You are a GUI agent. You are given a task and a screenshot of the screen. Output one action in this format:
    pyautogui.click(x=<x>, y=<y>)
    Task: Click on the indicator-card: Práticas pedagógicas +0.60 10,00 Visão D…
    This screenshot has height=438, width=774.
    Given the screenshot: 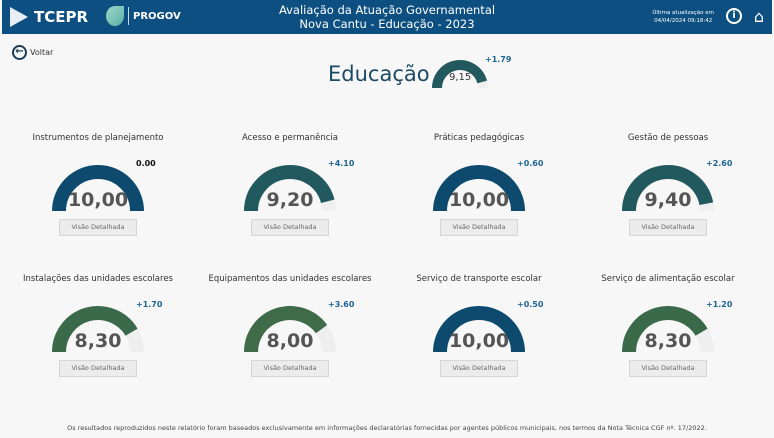 What is the action you would take?
    pyautogui.click(x=479, y=188)
    